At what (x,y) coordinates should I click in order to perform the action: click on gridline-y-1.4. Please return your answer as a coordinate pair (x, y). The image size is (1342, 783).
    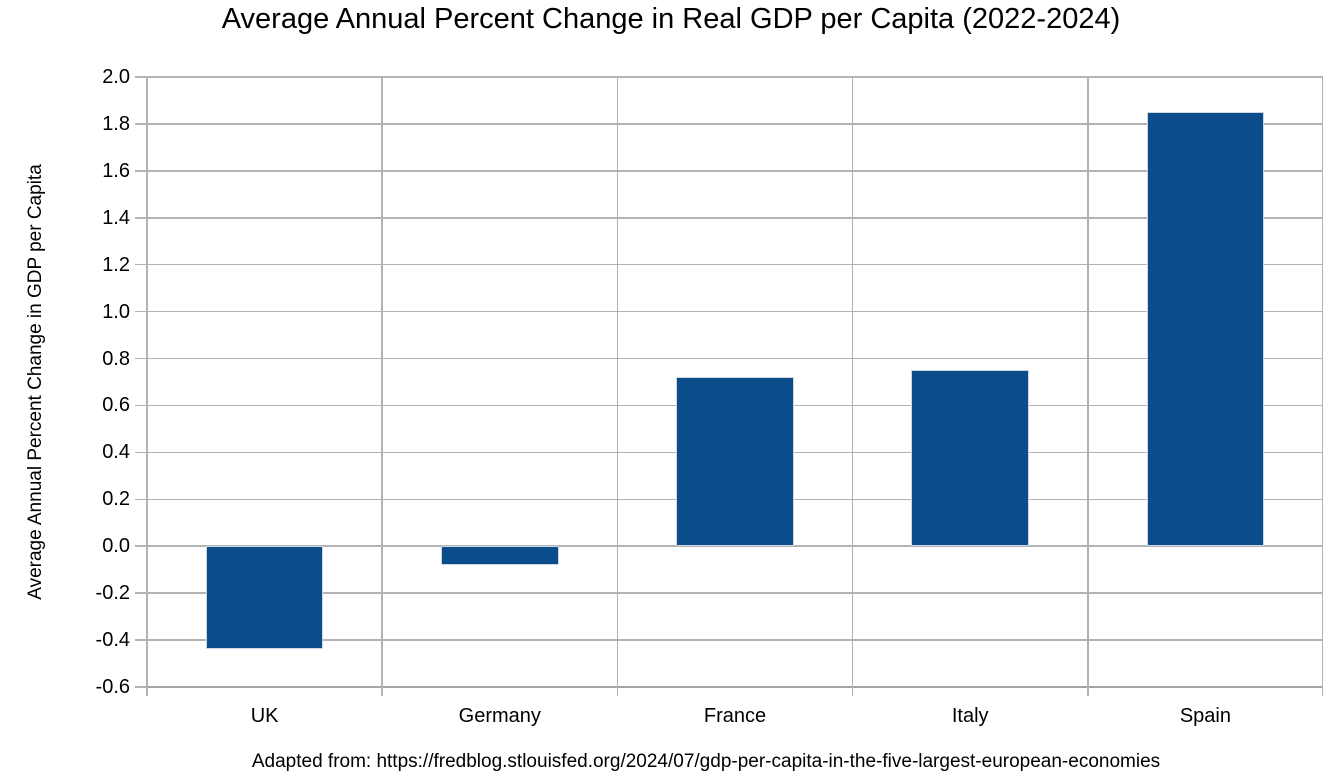
    Looking at the image, I should click on (735, 218).